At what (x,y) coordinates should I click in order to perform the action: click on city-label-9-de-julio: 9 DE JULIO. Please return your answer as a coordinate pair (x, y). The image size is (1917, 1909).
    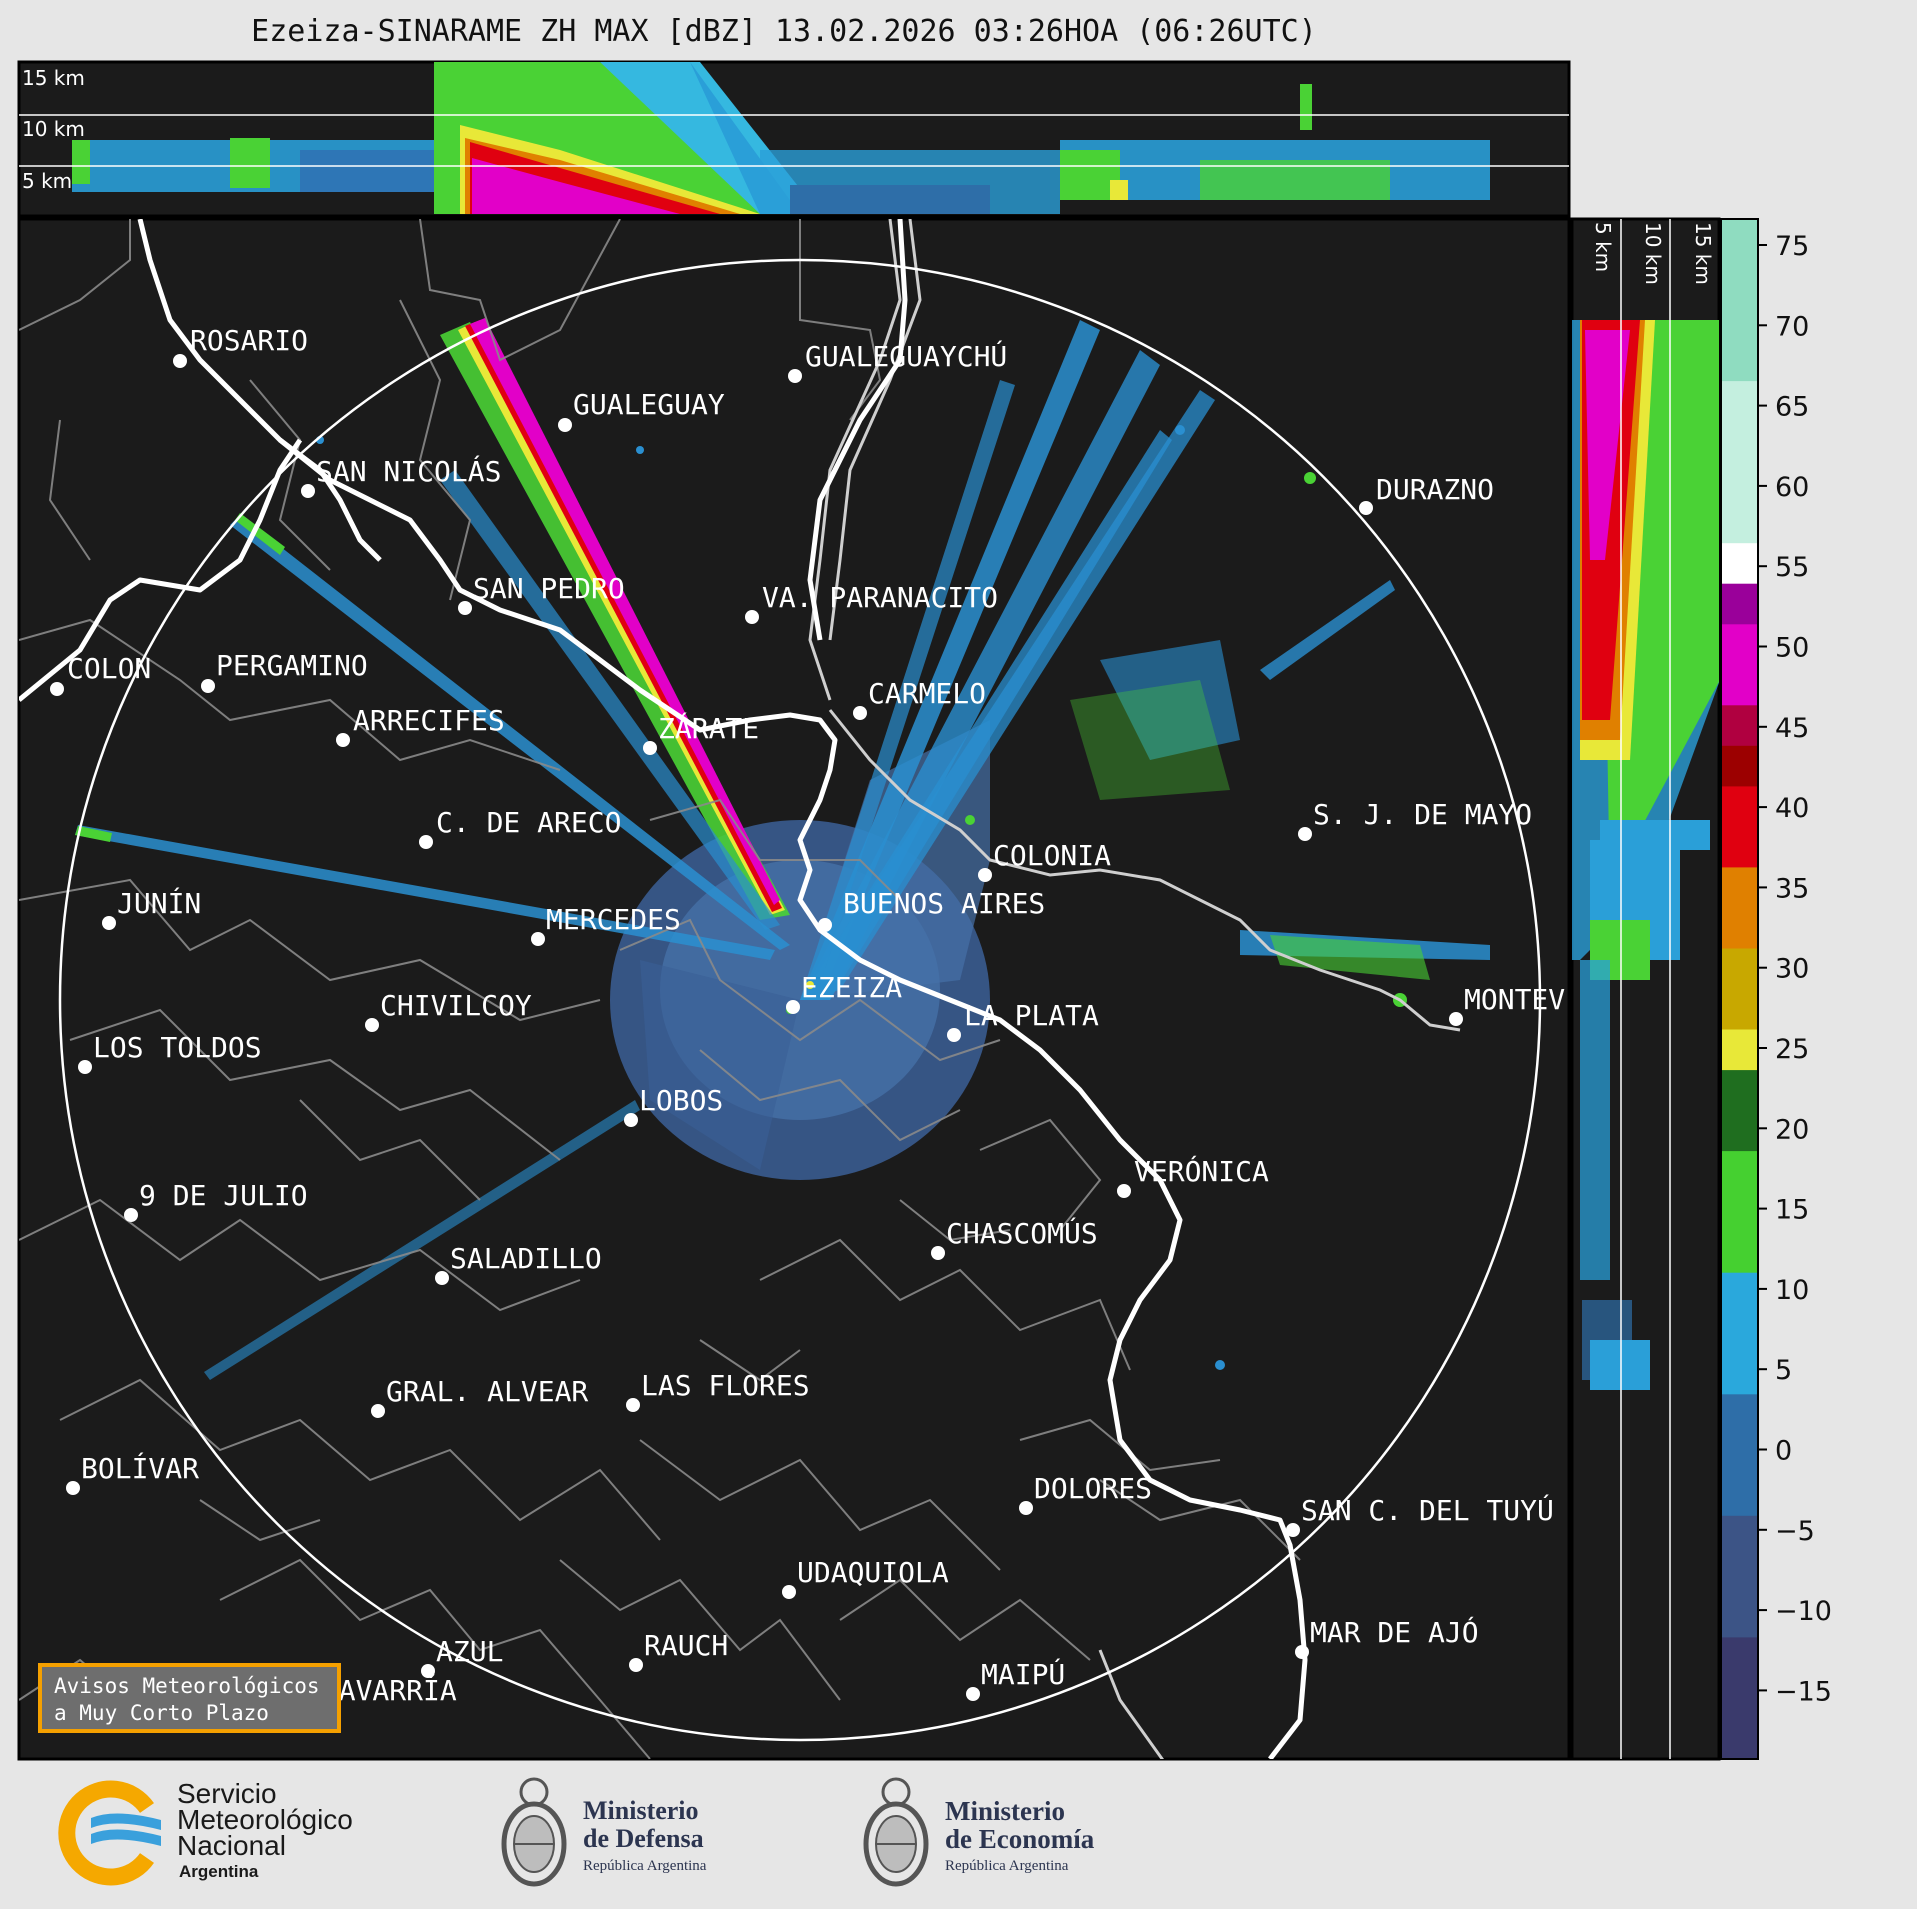
    Looking at the image, I should click on (223, 1195).